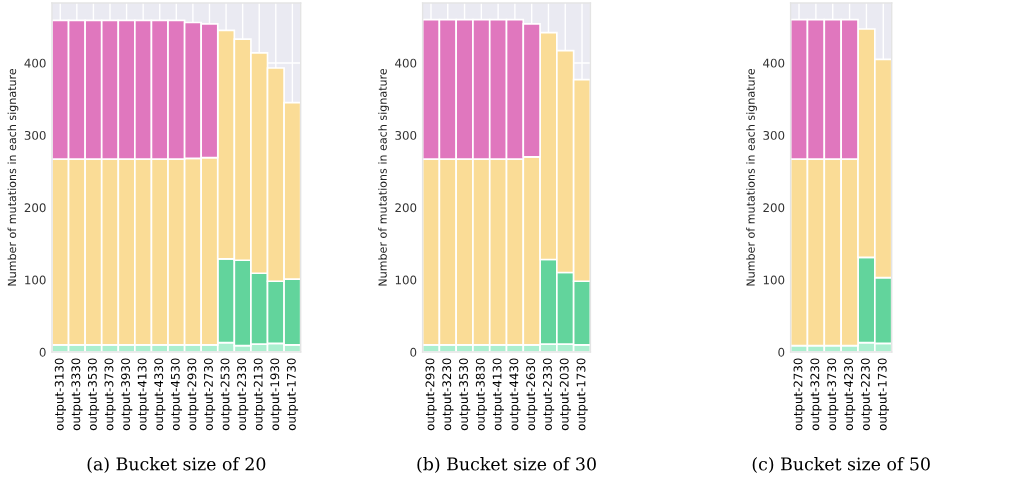 The height and width of the screenshot is (491, 1011). Describe the element at coordinates (850, 394) in the screenshot. I see `x-tick-label: output-4230` at that location.